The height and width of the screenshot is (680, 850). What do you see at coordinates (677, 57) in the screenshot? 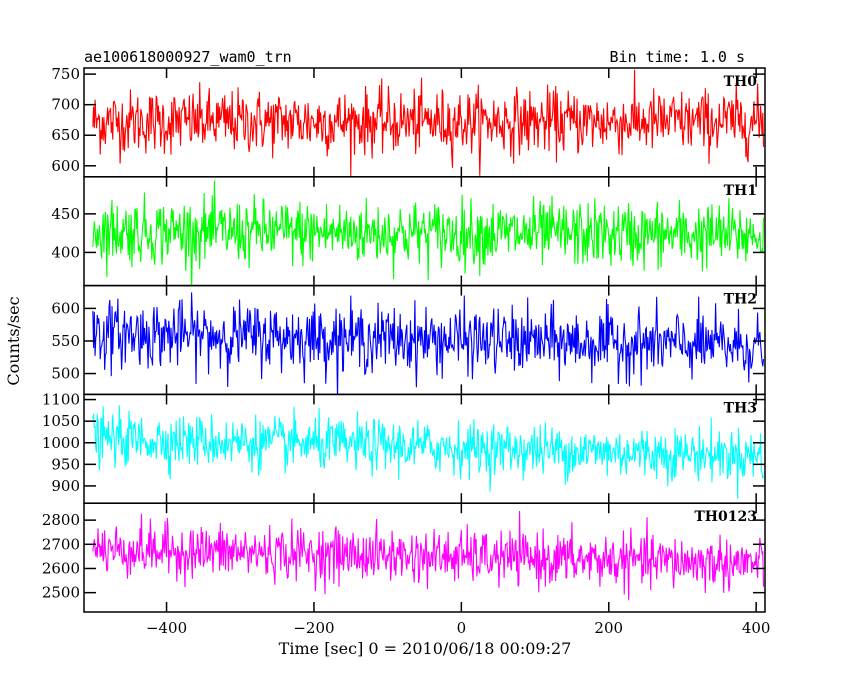
I see `chart-title-right: Bin time: 1.0 s` at bounding box center [677, 57].